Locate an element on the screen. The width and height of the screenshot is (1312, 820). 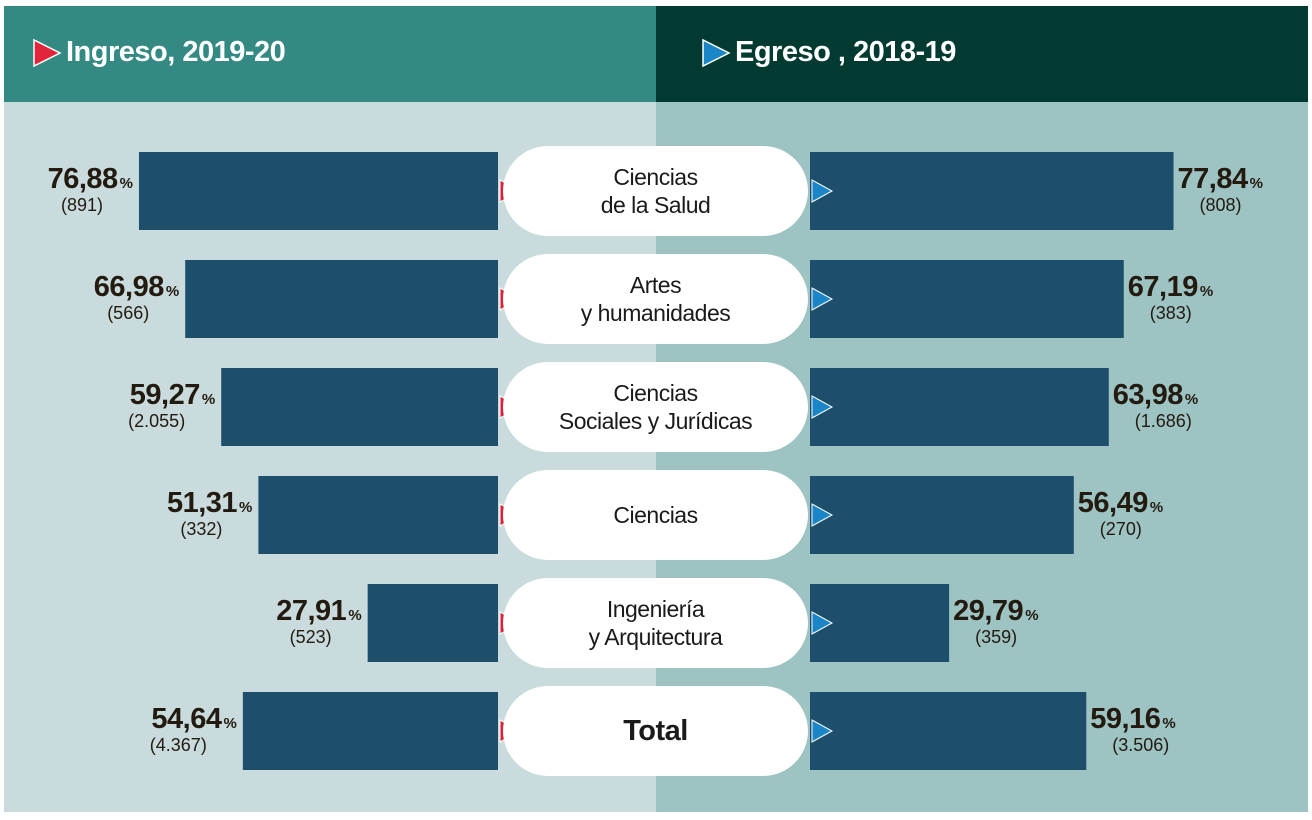
value-label: 59,16% (3.506) is located at coordinates (1190, 729).